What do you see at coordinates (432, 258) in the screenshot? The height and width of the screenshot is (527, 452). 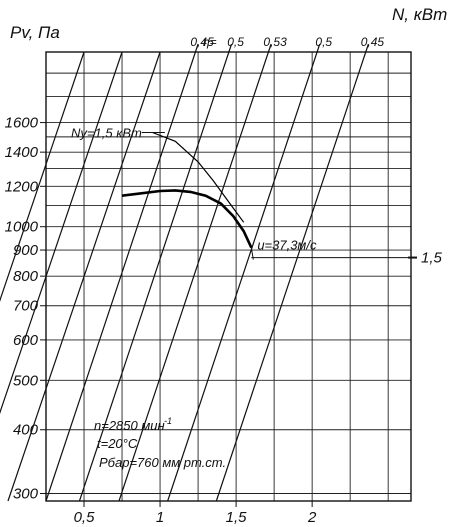 I see `power-reference-label: 1,5` at bounding box center [432, 258].